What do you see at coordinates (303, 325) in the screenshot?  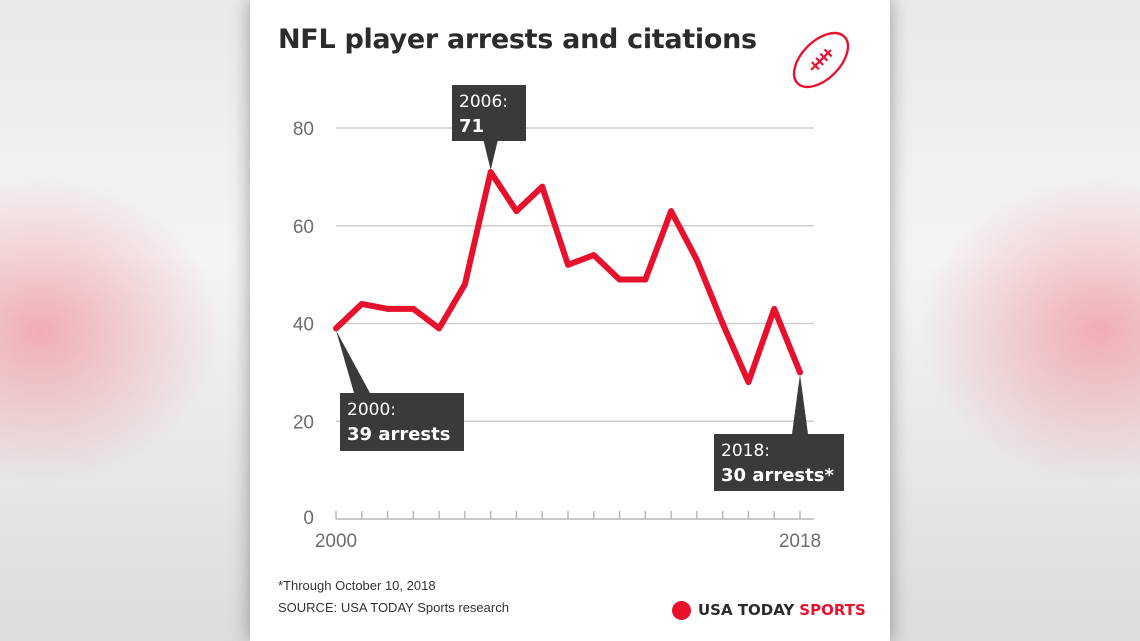 I see `y-tick-label: 40` at bounding box center [303, 325].